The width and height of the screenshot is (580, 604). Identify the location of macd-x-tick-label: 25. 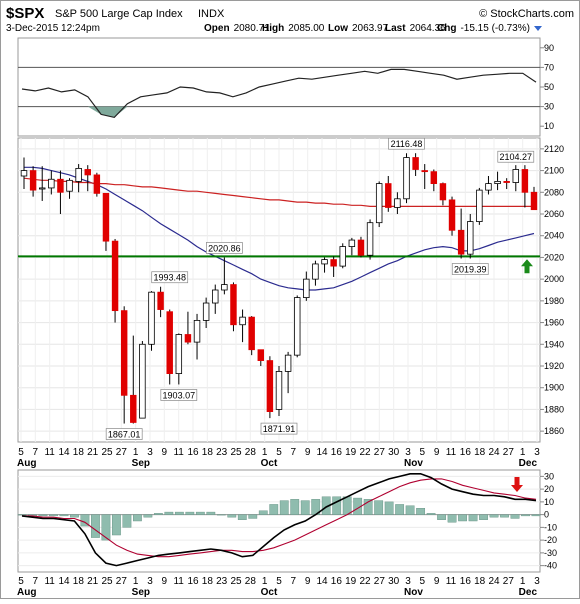
(107, 581).